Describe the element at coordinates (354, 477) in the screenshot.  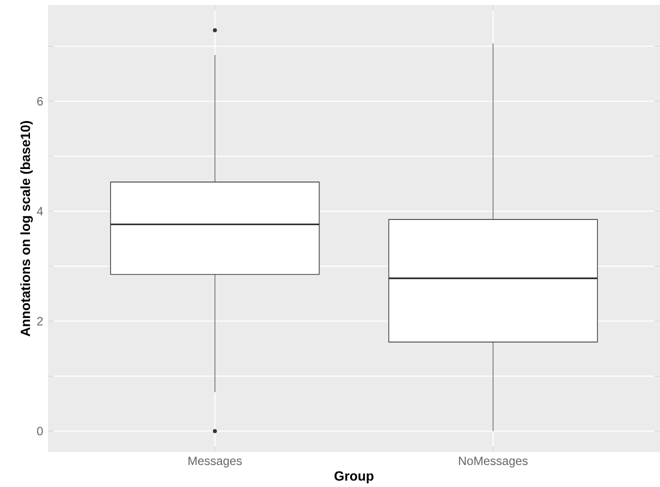
I see `x-axis-title: Group` at that location.